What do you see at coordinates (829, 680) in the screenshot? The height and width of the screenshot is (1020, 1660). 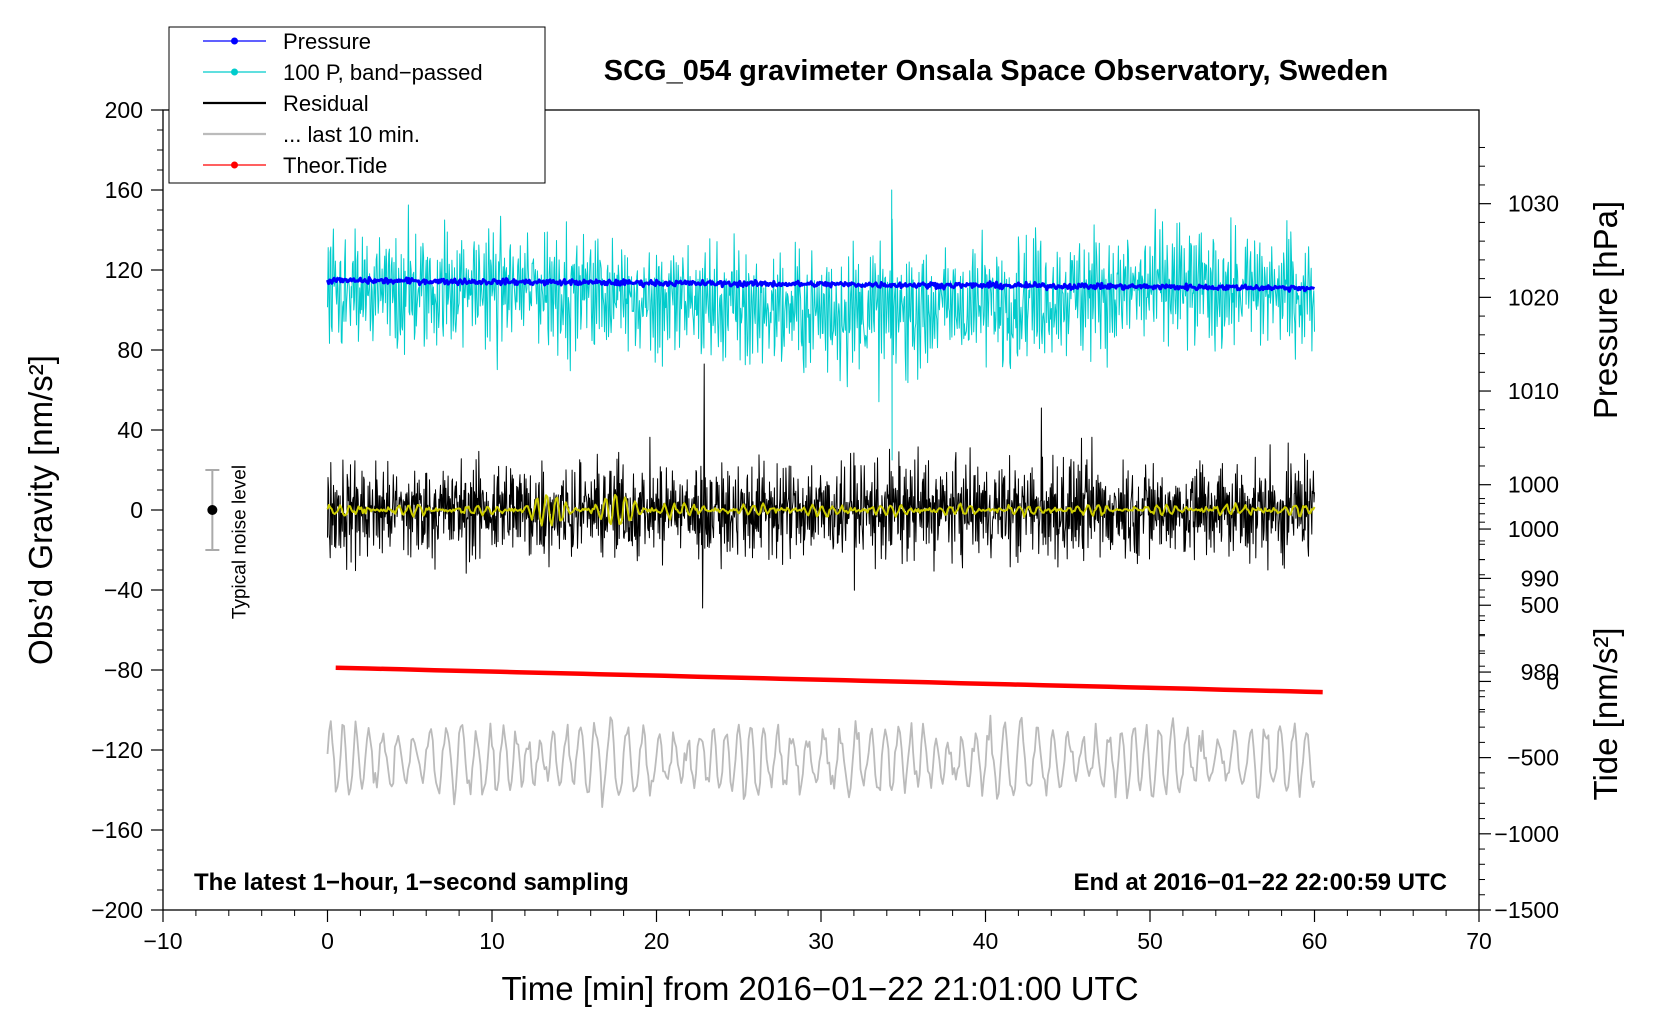 I see `series-theoretical-tide` at bounding box center [829, 680].